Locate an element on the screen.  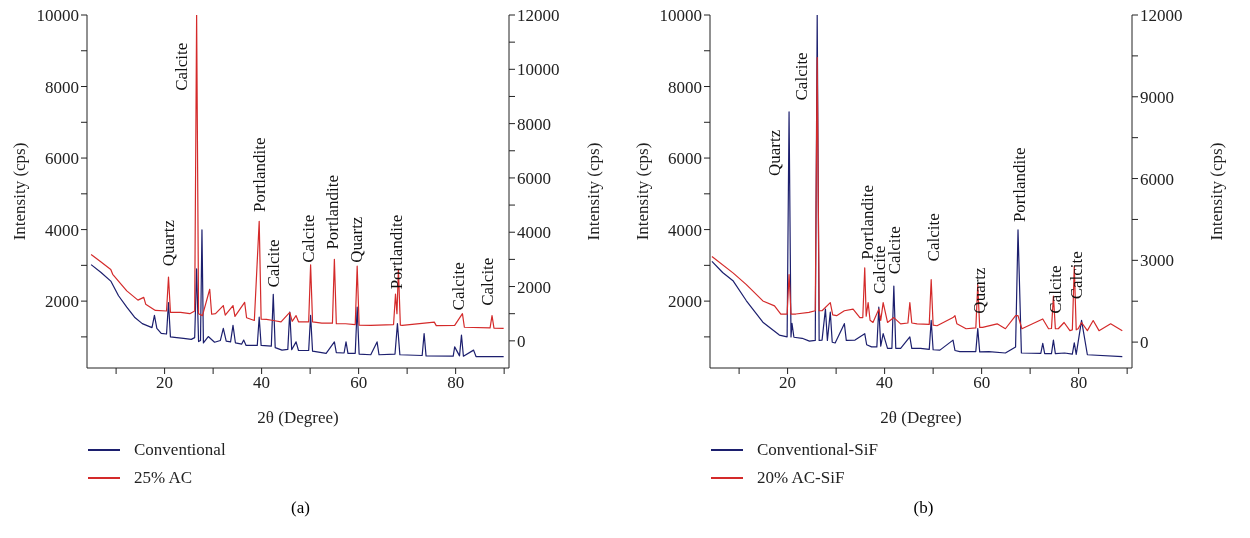
y2-tick-label: 4000 is located at coordinates (534, 233).